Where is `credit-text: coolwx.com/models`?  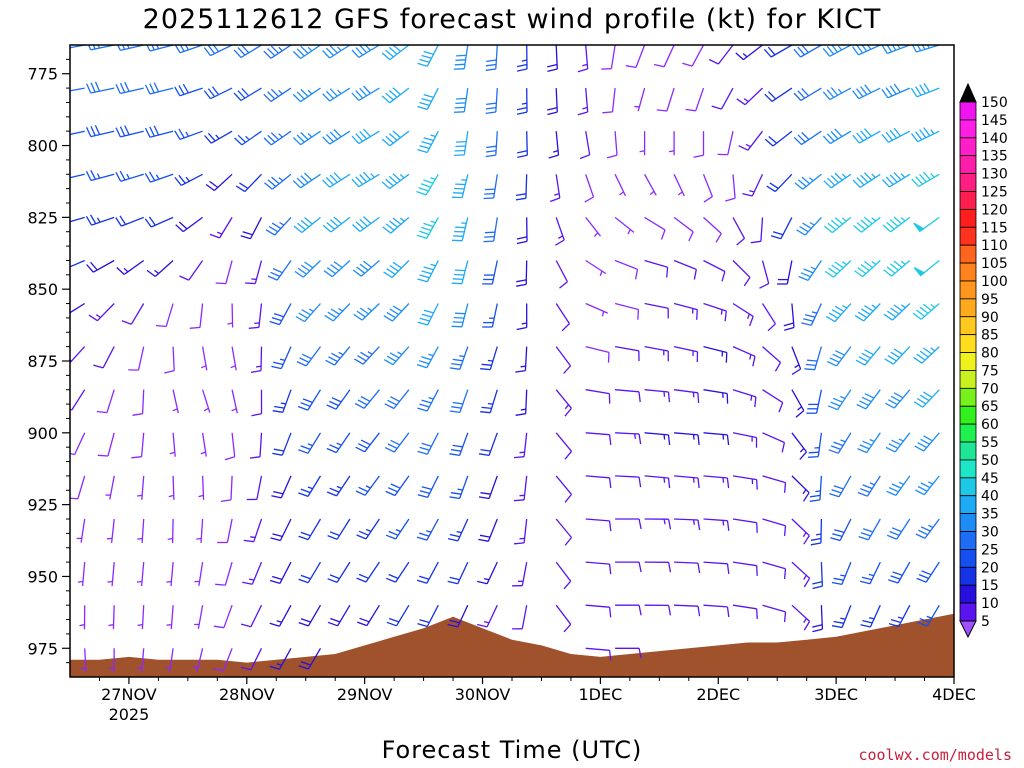 credit-text: coolwx.com/models is located at coordinates (935, 755).